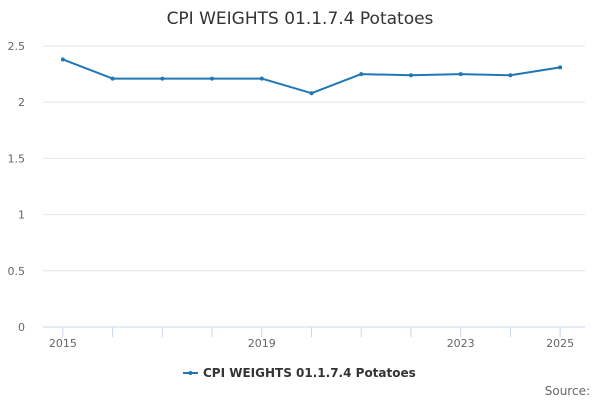 The image size is (600, 400). Describe the element at coordinates (17, 158) in the screenshot. I see `y-tick-label: 1.5` at that location.